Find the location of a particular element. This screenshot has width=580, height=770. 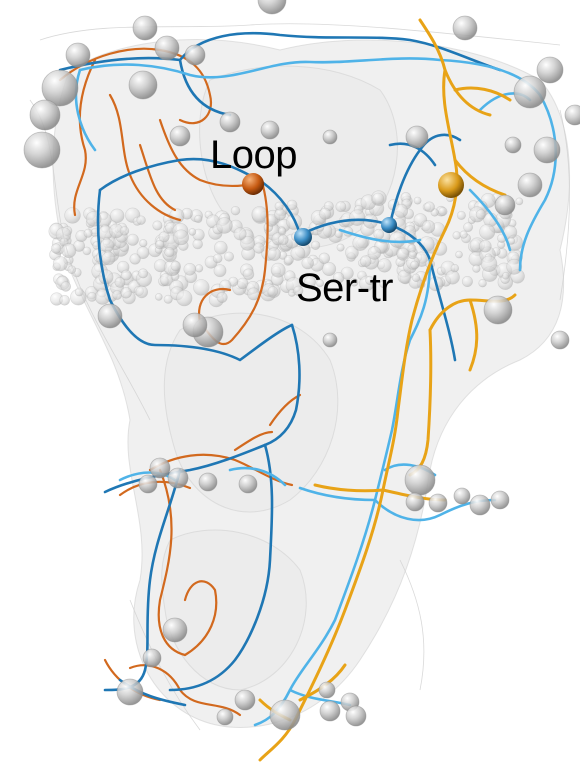

ser-tr-marker-left is located at coordinates (303, 237).